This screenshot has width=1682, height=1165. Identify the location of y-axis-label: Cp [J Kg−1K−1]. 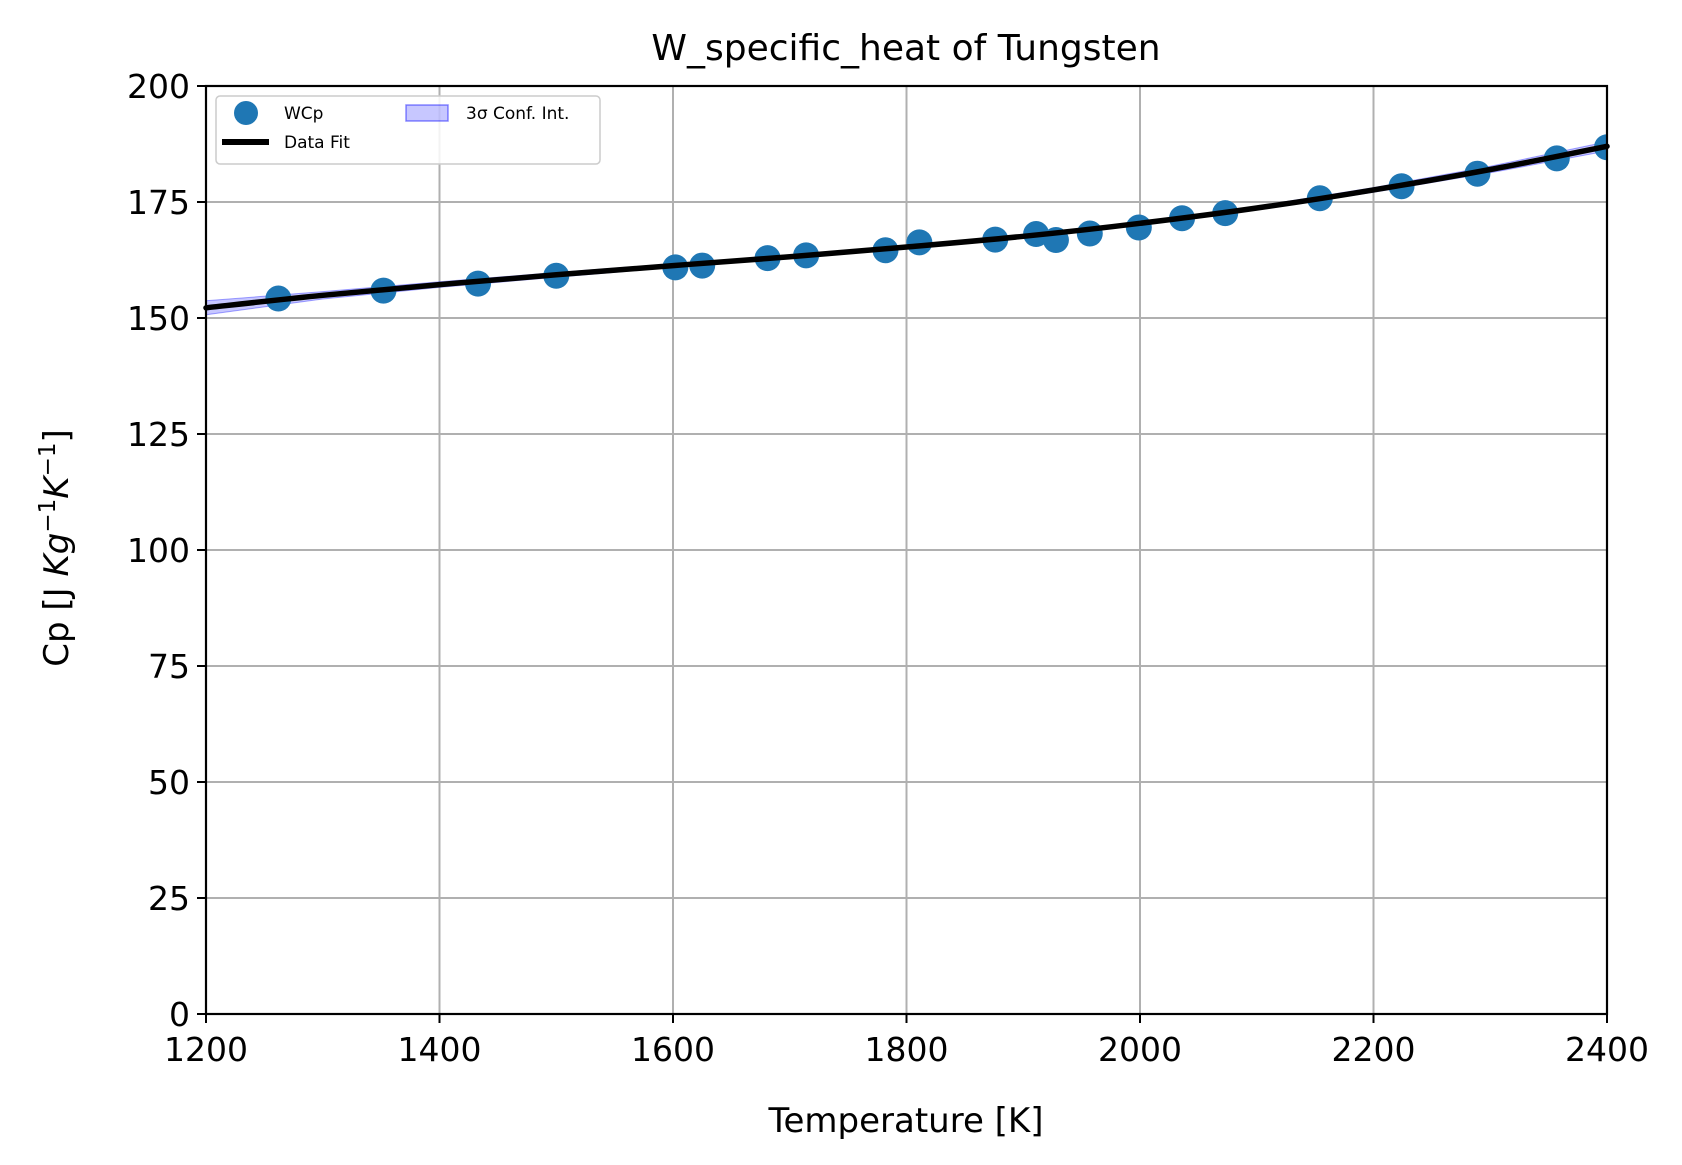
(56, 548).